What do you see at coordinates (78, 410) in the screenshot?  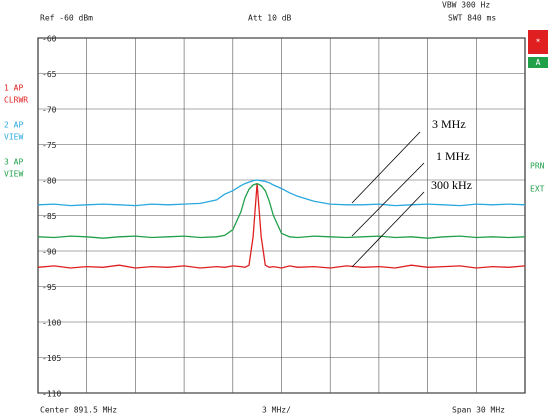 I see `center-freq: Center 891.5 MHz` at bounding box center [78, 410].